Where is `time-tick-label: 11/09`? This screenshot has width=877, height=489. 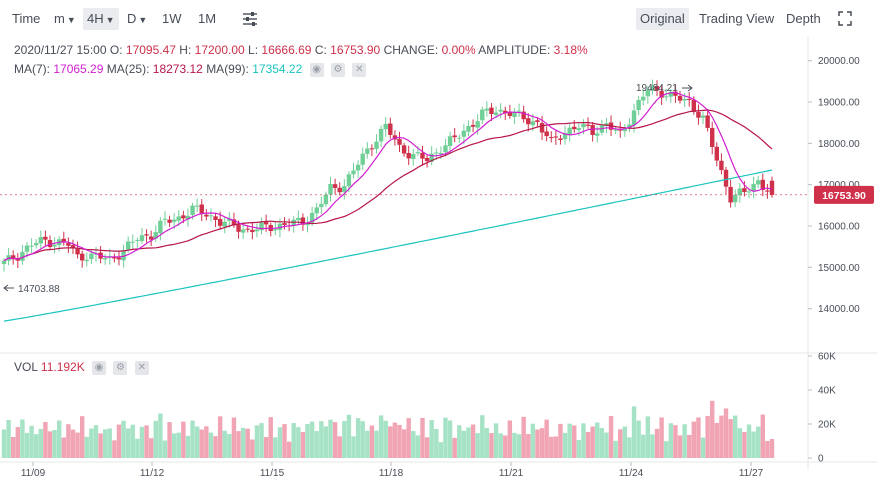
time-tick-label: 11/09 is located at coordinates (33, 473).